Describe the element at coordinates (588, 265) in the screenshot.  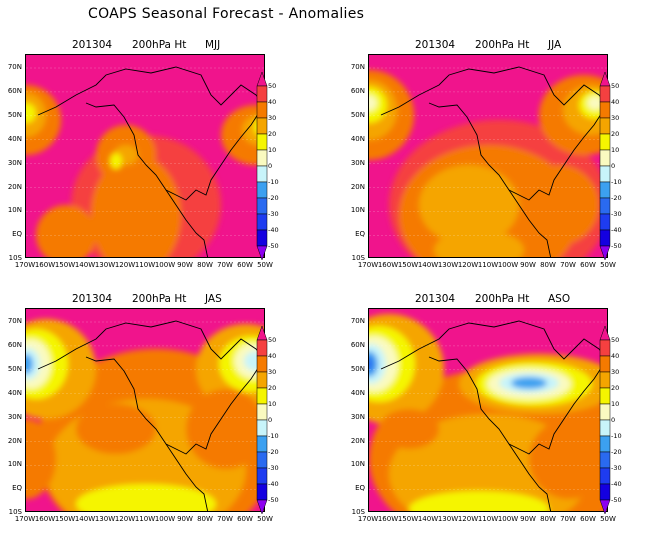
I see `lon-label: 60W` at that location.